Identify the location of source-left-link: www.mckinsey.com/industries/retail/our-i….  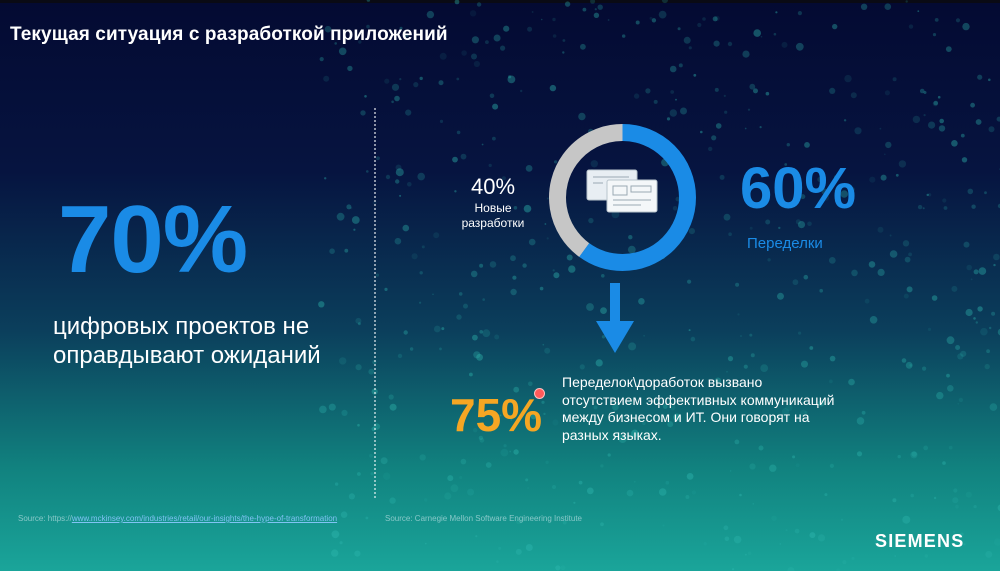
(204, 518).